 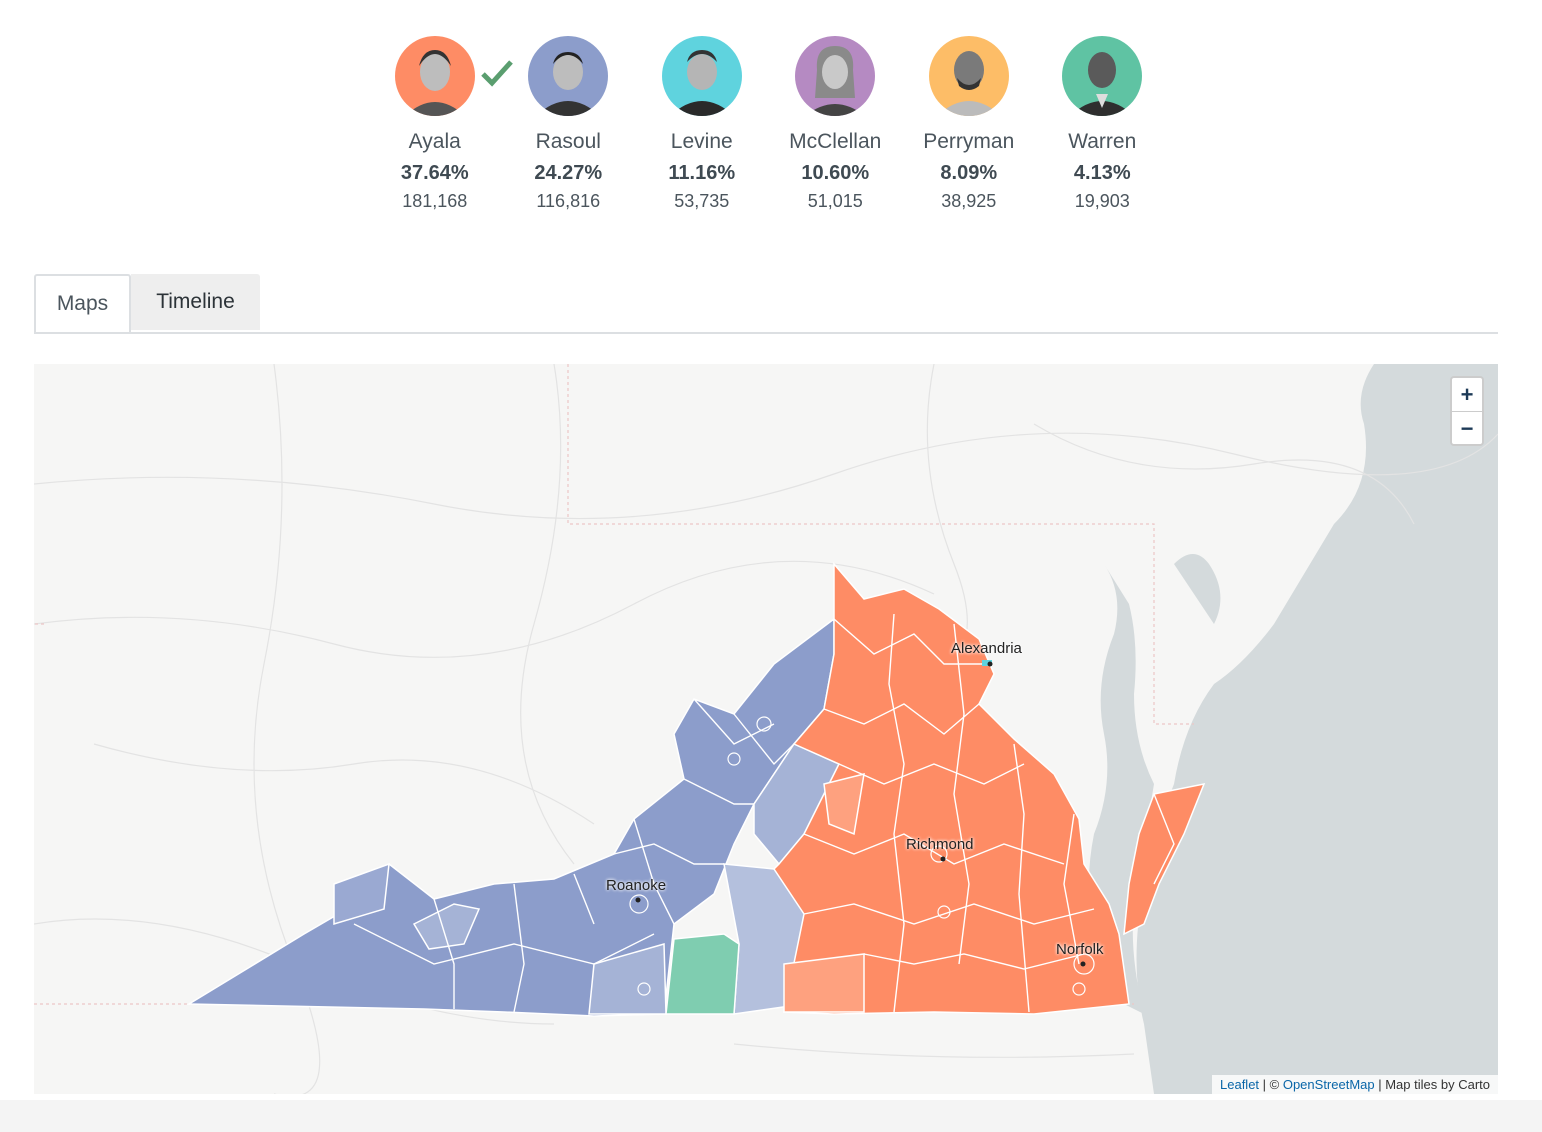 What do you see at coordinates (434, 141) in the screenshot?
I see `candidate-name: Ayala` at bounding box center [434, 141].